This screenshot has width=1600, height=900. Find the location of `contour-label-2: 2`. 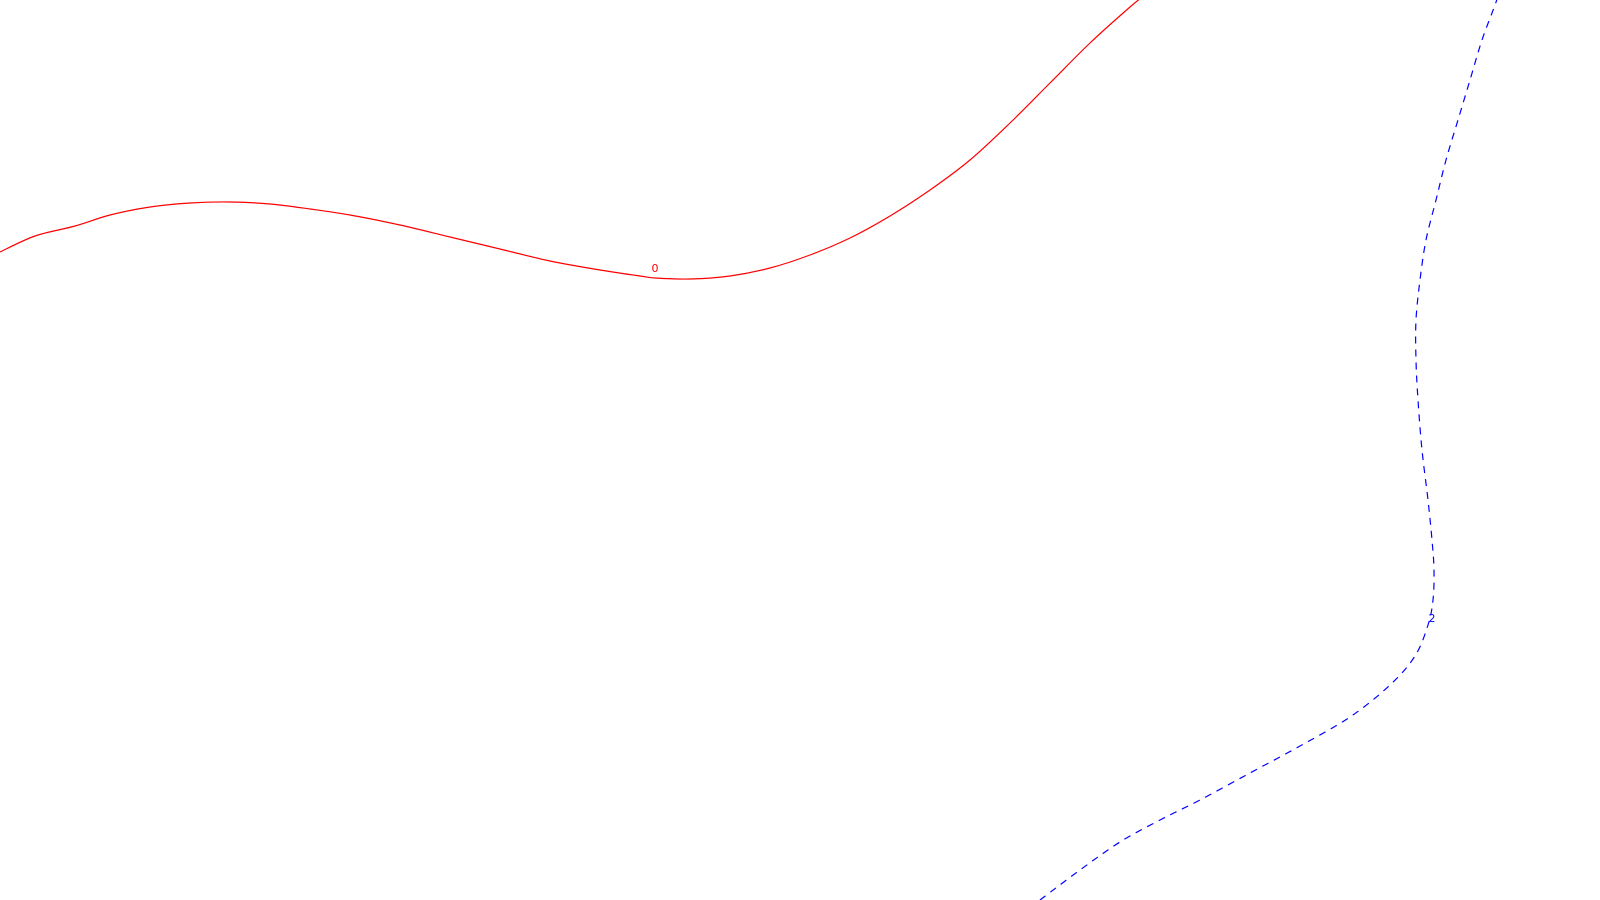

contour-label-2: 2 is located at coordinates (1432, 618).